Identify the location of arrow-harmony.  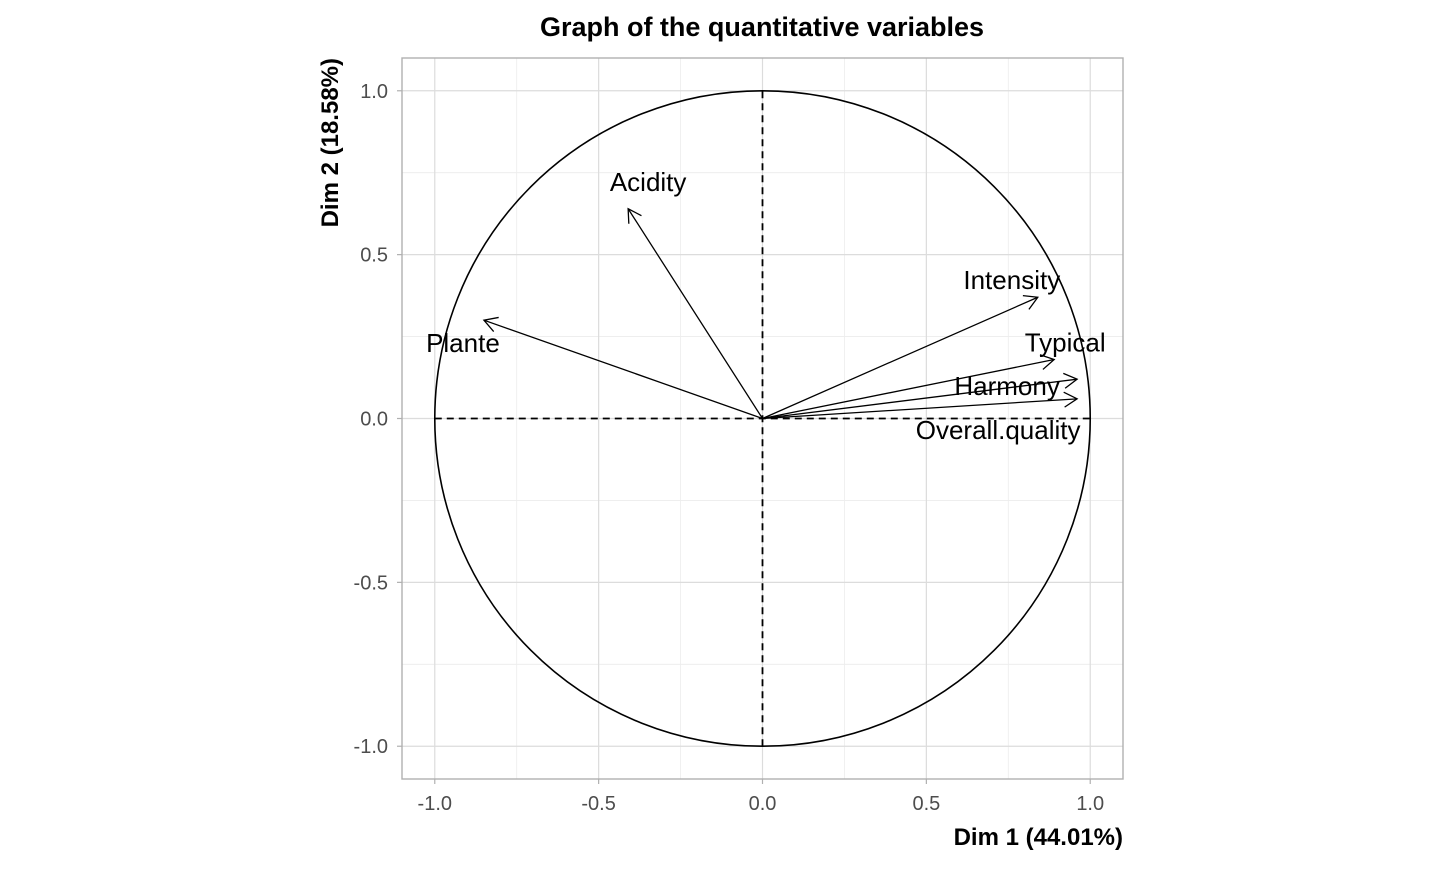
(920, 399).